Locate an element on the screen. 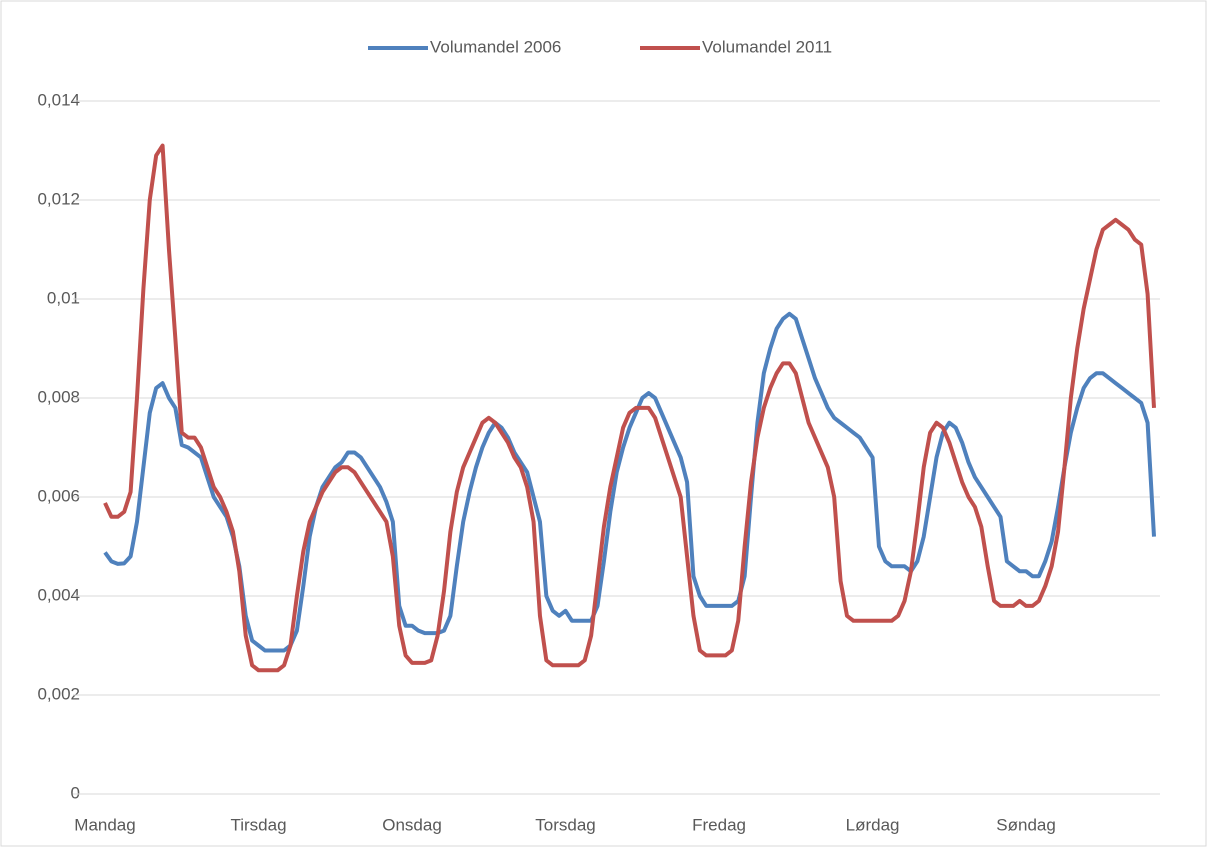 Image resolution: width=1208 pixels, height=848 pixels. y-tick-label: 0,012 is located at coordinates (58, 198).